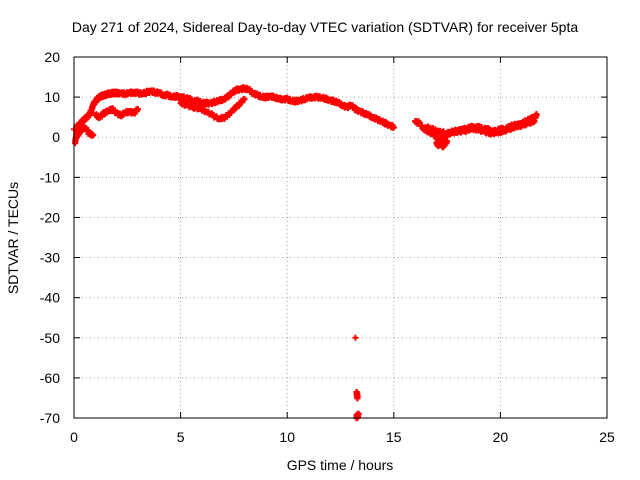  I want to click on y-tick-label: 0, so click(56, 137).